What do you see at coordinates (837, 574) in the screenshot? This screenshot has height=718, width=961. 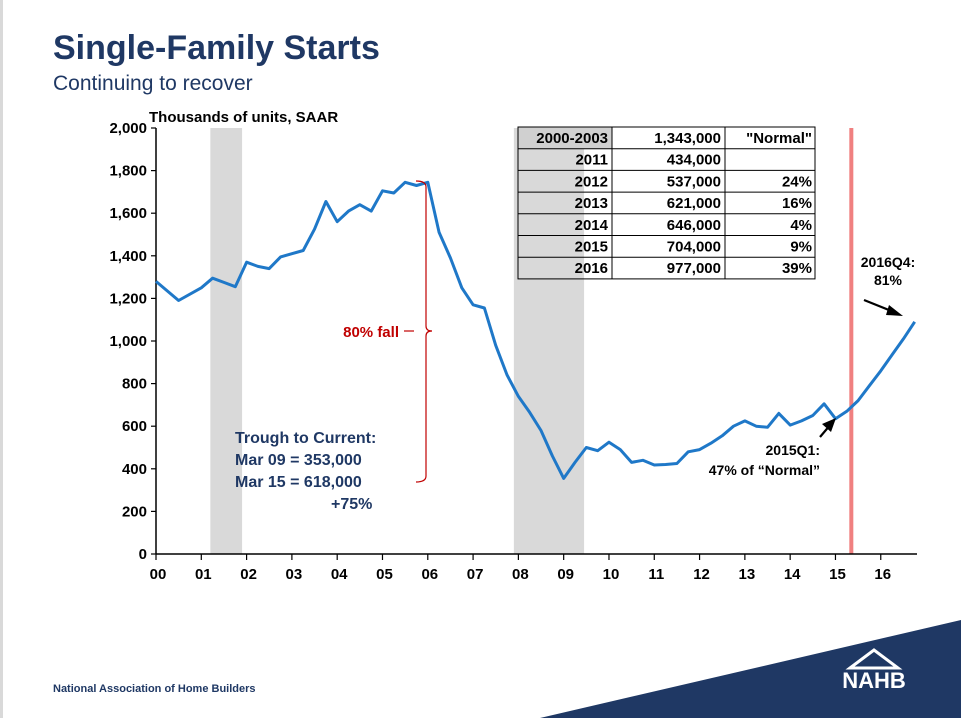 I see `x-tick-label: 15` at bounding box center [837, 574].